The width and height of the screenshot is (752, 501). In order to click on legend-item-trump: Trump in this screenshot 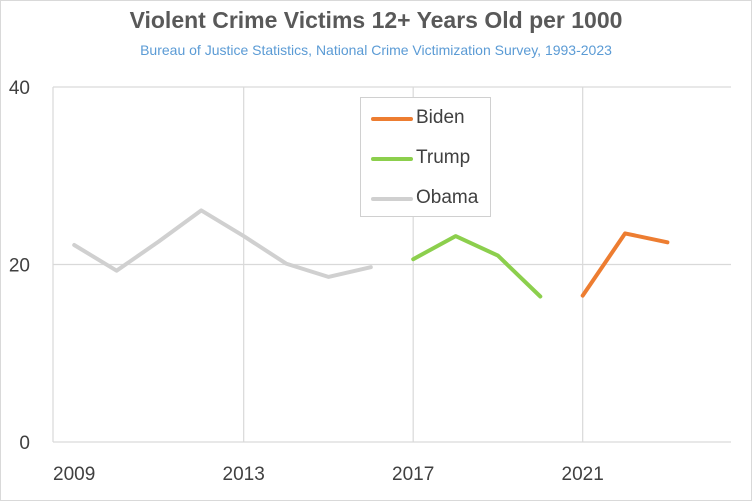, I will do `click(426, 159)`.